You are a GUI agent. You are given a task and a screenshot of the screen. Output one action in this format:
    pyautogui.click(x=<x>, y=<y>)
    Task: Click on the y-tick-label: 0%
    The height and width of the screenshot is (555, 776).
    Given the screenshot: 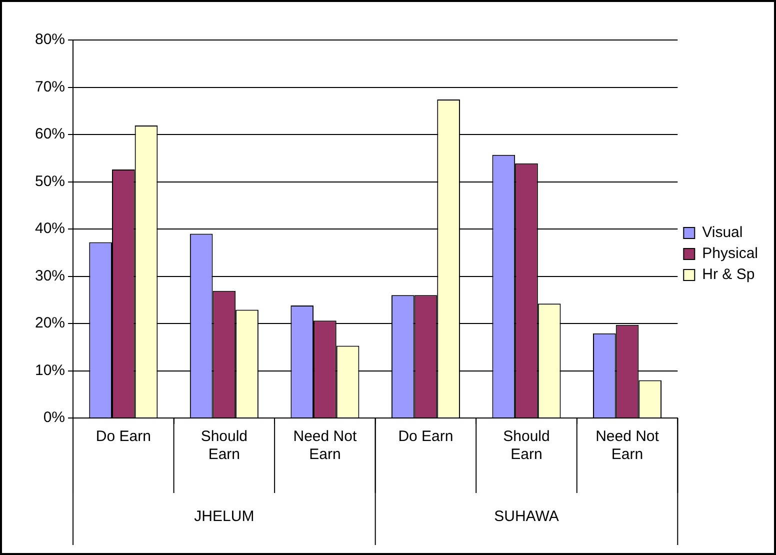 What is the action you would take?
    pyautogui.click(x=54, y=417)
    